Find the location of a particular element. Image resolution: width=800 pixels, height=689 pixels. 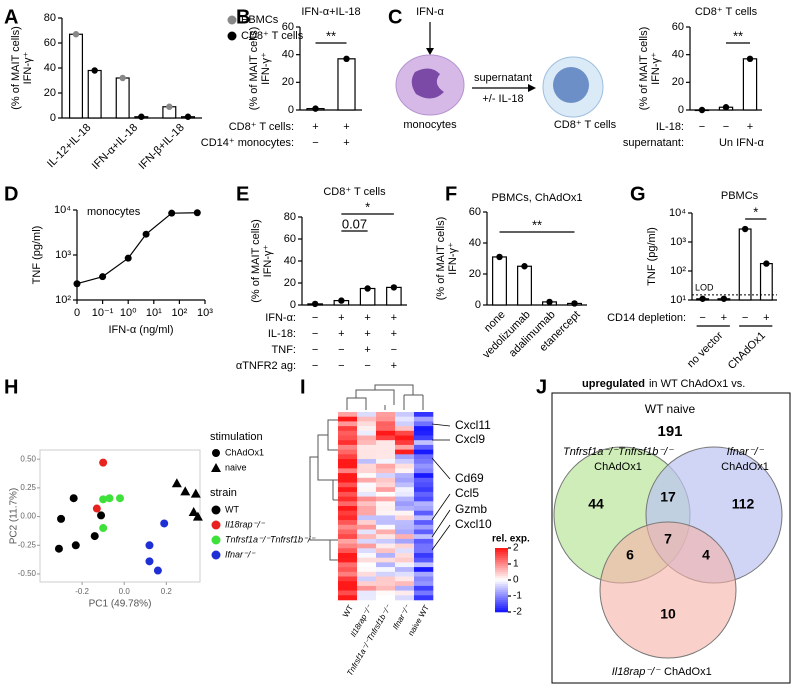

diagram-label: monocytes is located at coordinates (430, 125).